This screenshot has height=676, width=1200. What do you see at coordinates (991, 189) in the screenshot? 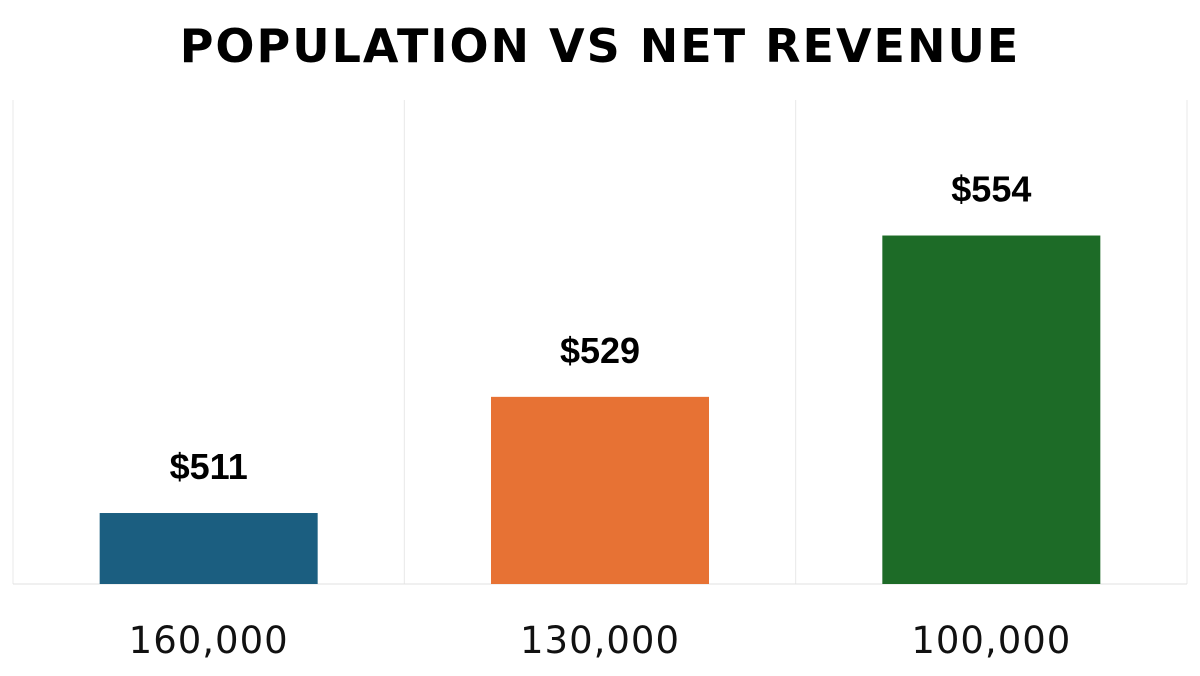
I see `data-label: $554` at bounding box center [991, 189].